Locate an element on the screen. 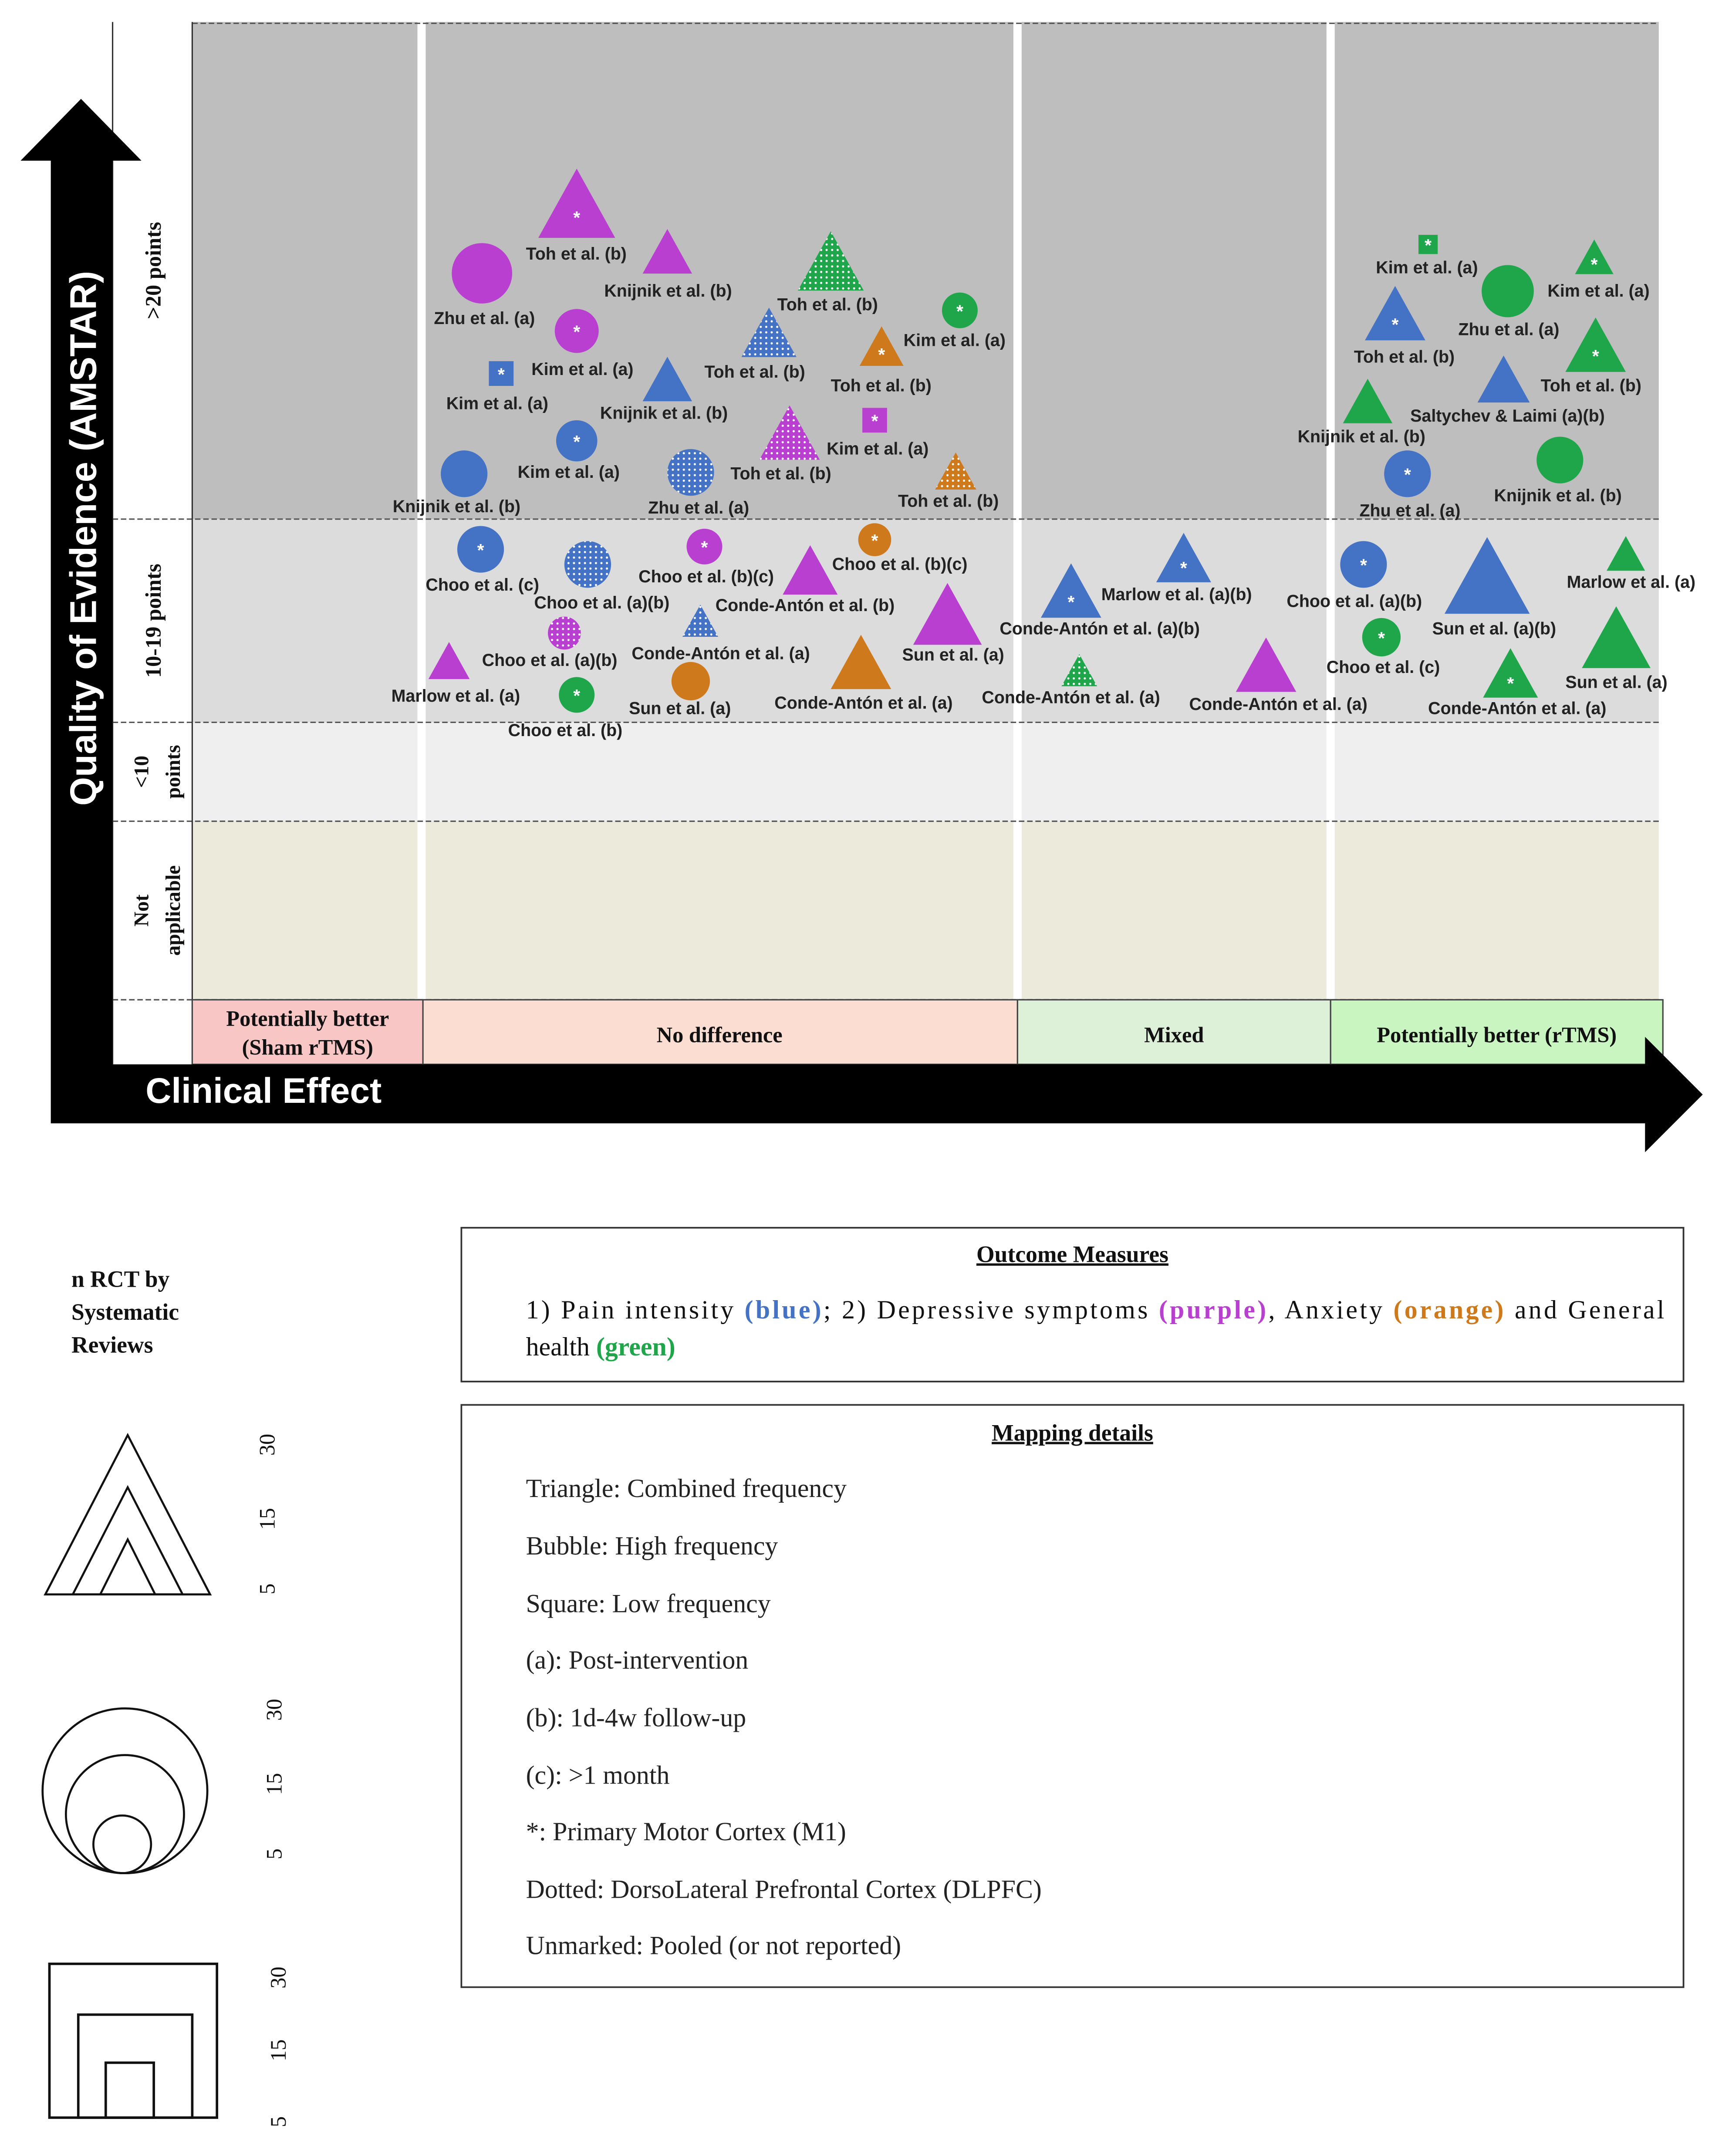 The width and height of the screenshot is (1722, 2156). marker-label: Sun et al. (a)(b) is located at coordinates (1494, 629).